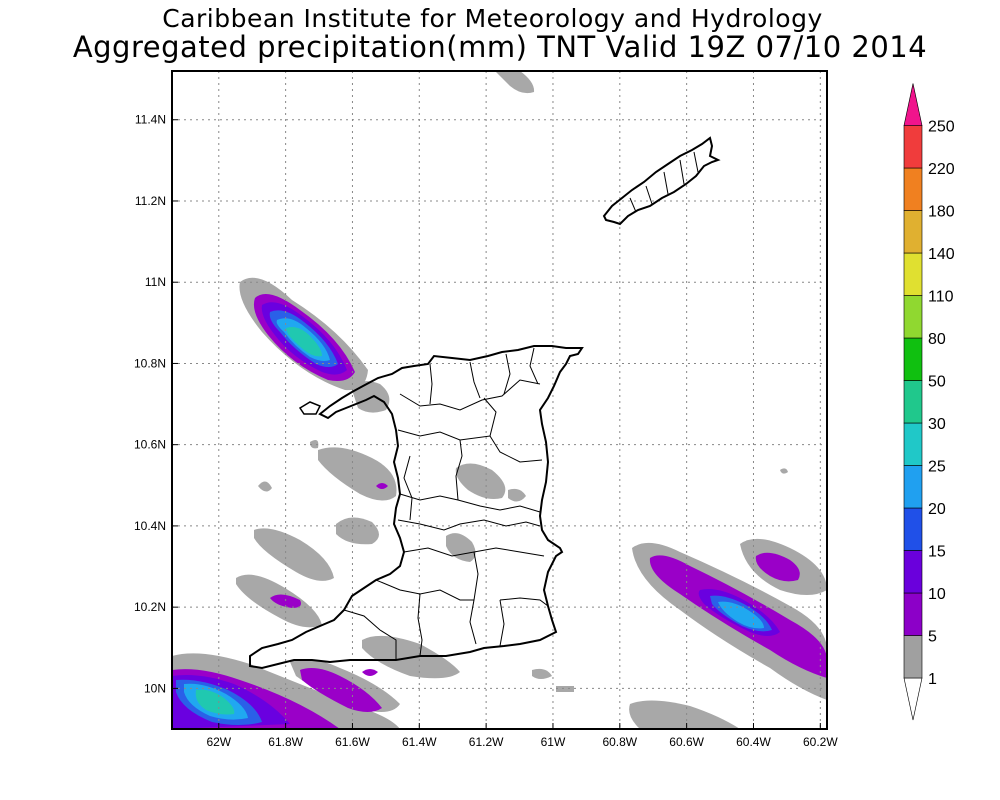 This screenshot has width=1000, height=800. I want to click on lat-tick-label: 10.2N, so click(150, 607).